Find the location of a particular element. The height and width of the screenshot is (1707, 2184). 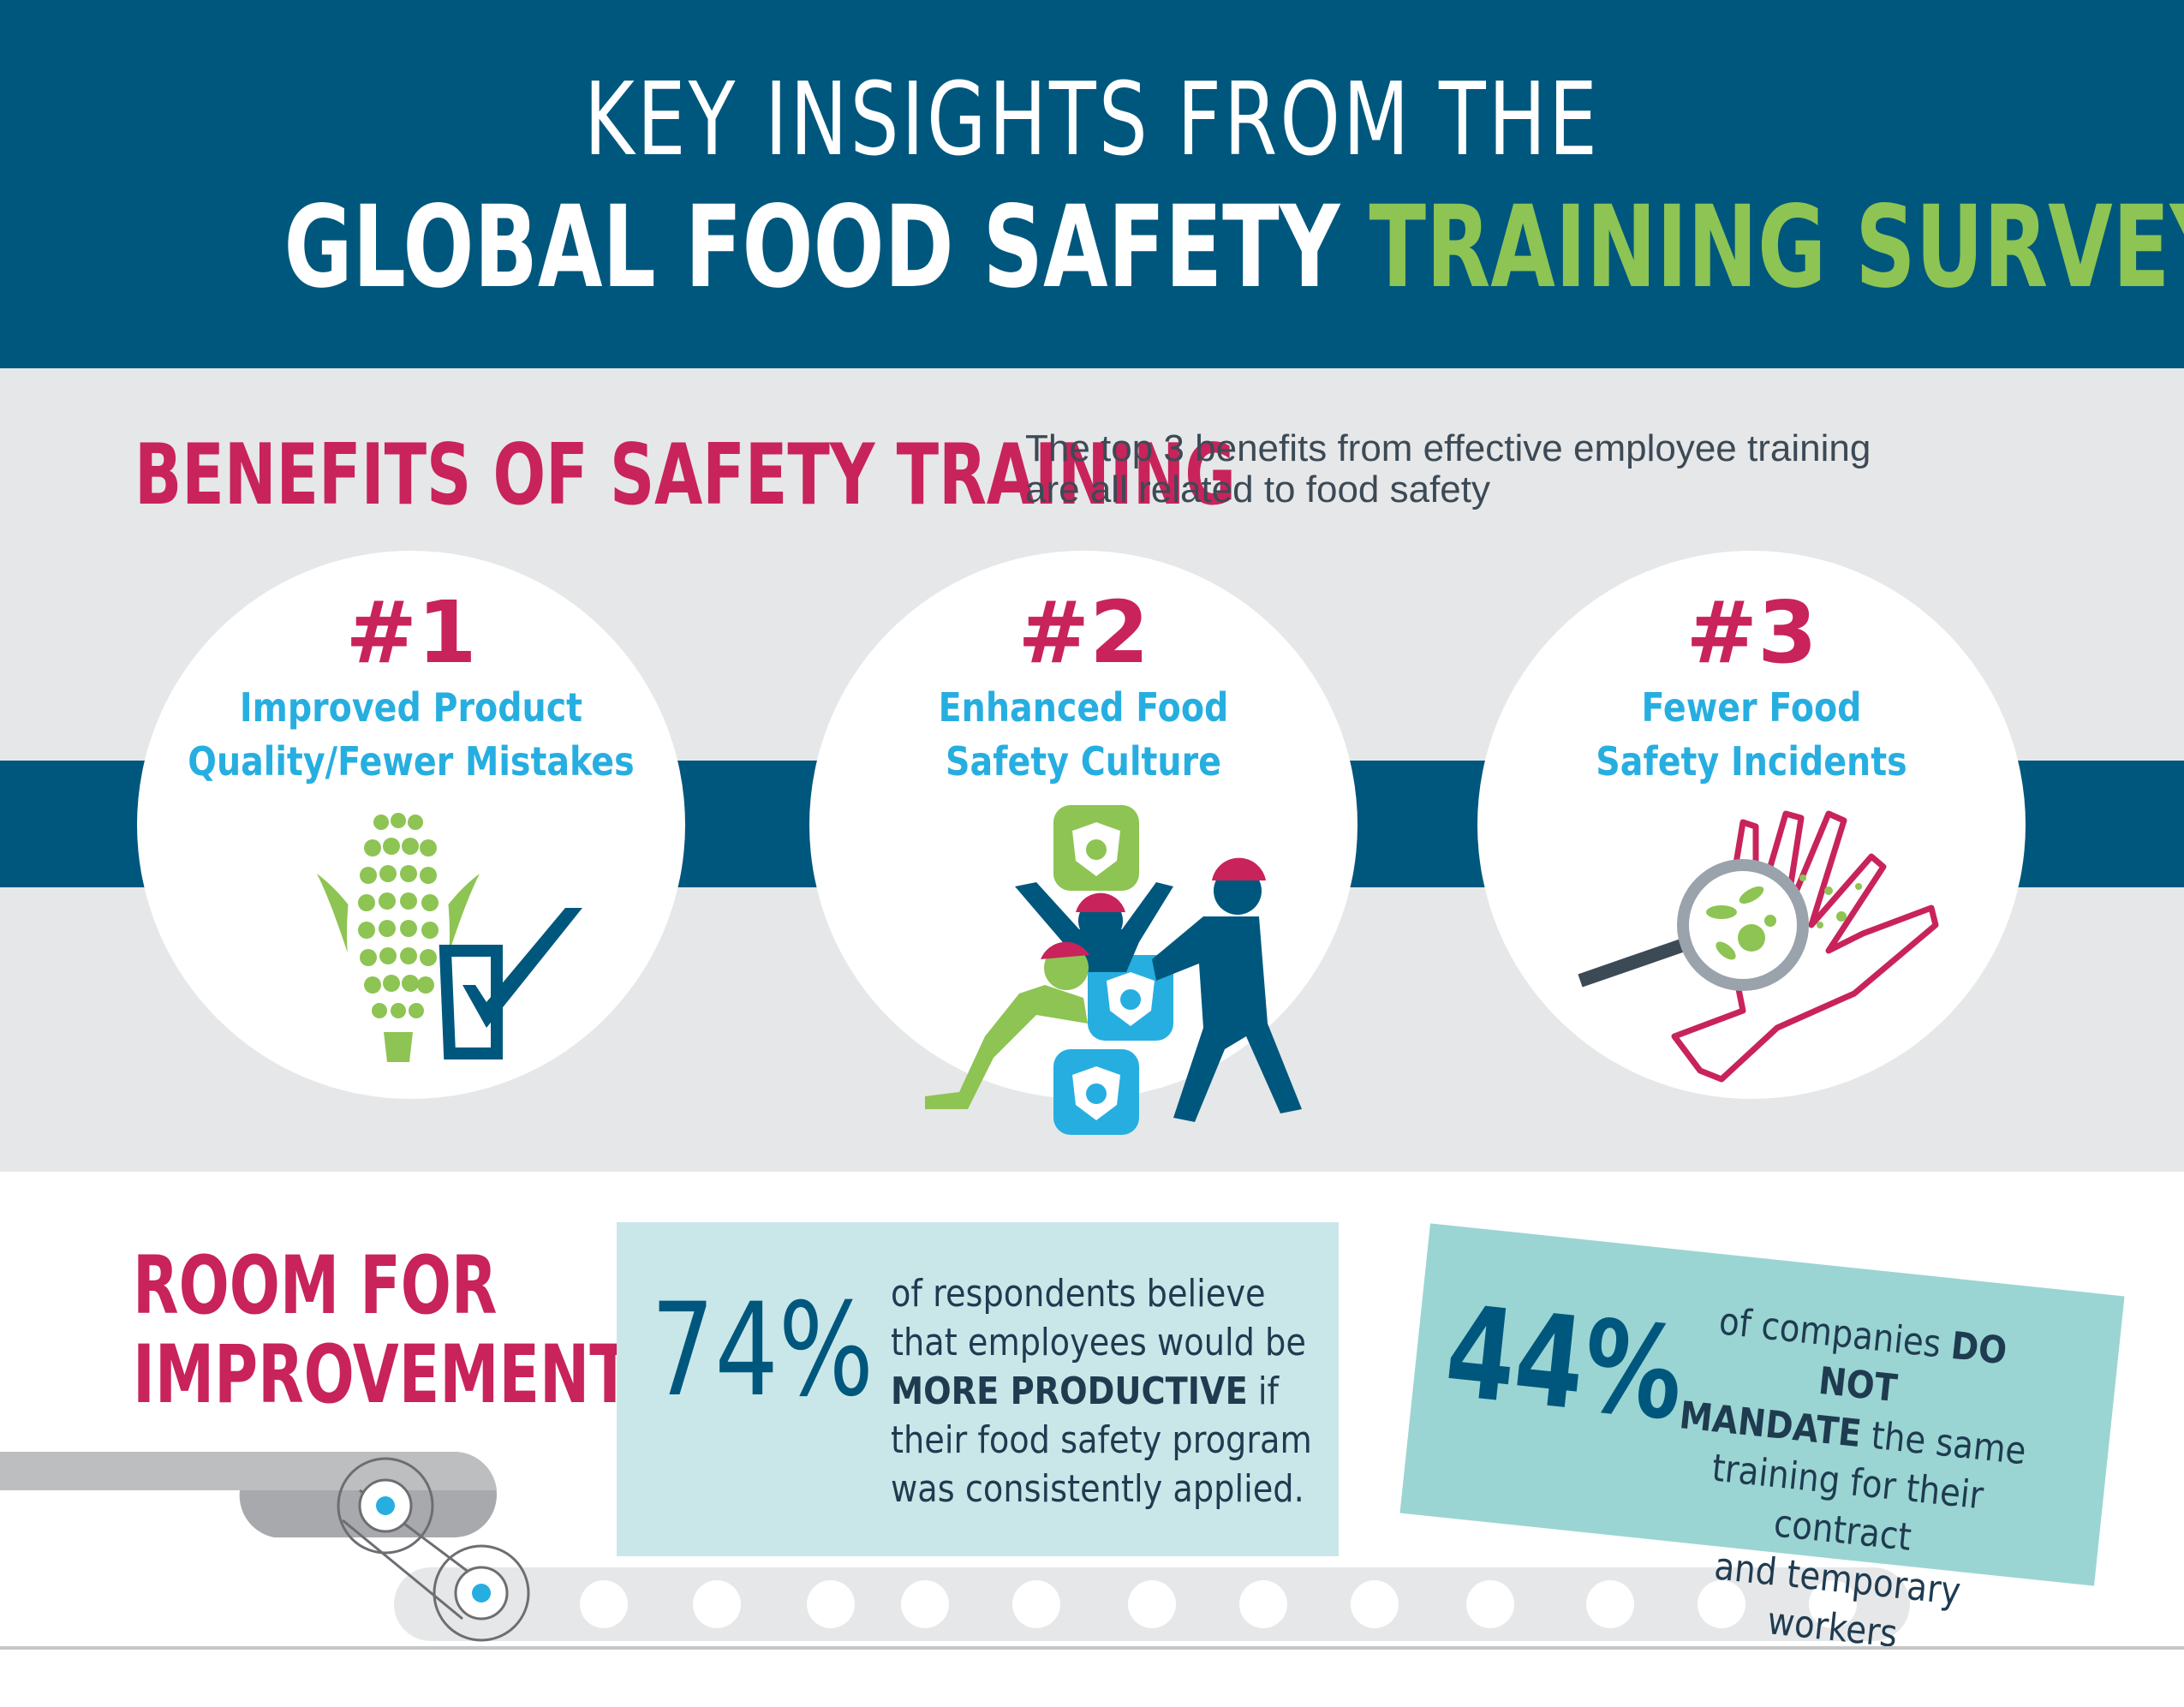

stat-44-line-1-start: of companies is located at coordinates (1835, 1333).